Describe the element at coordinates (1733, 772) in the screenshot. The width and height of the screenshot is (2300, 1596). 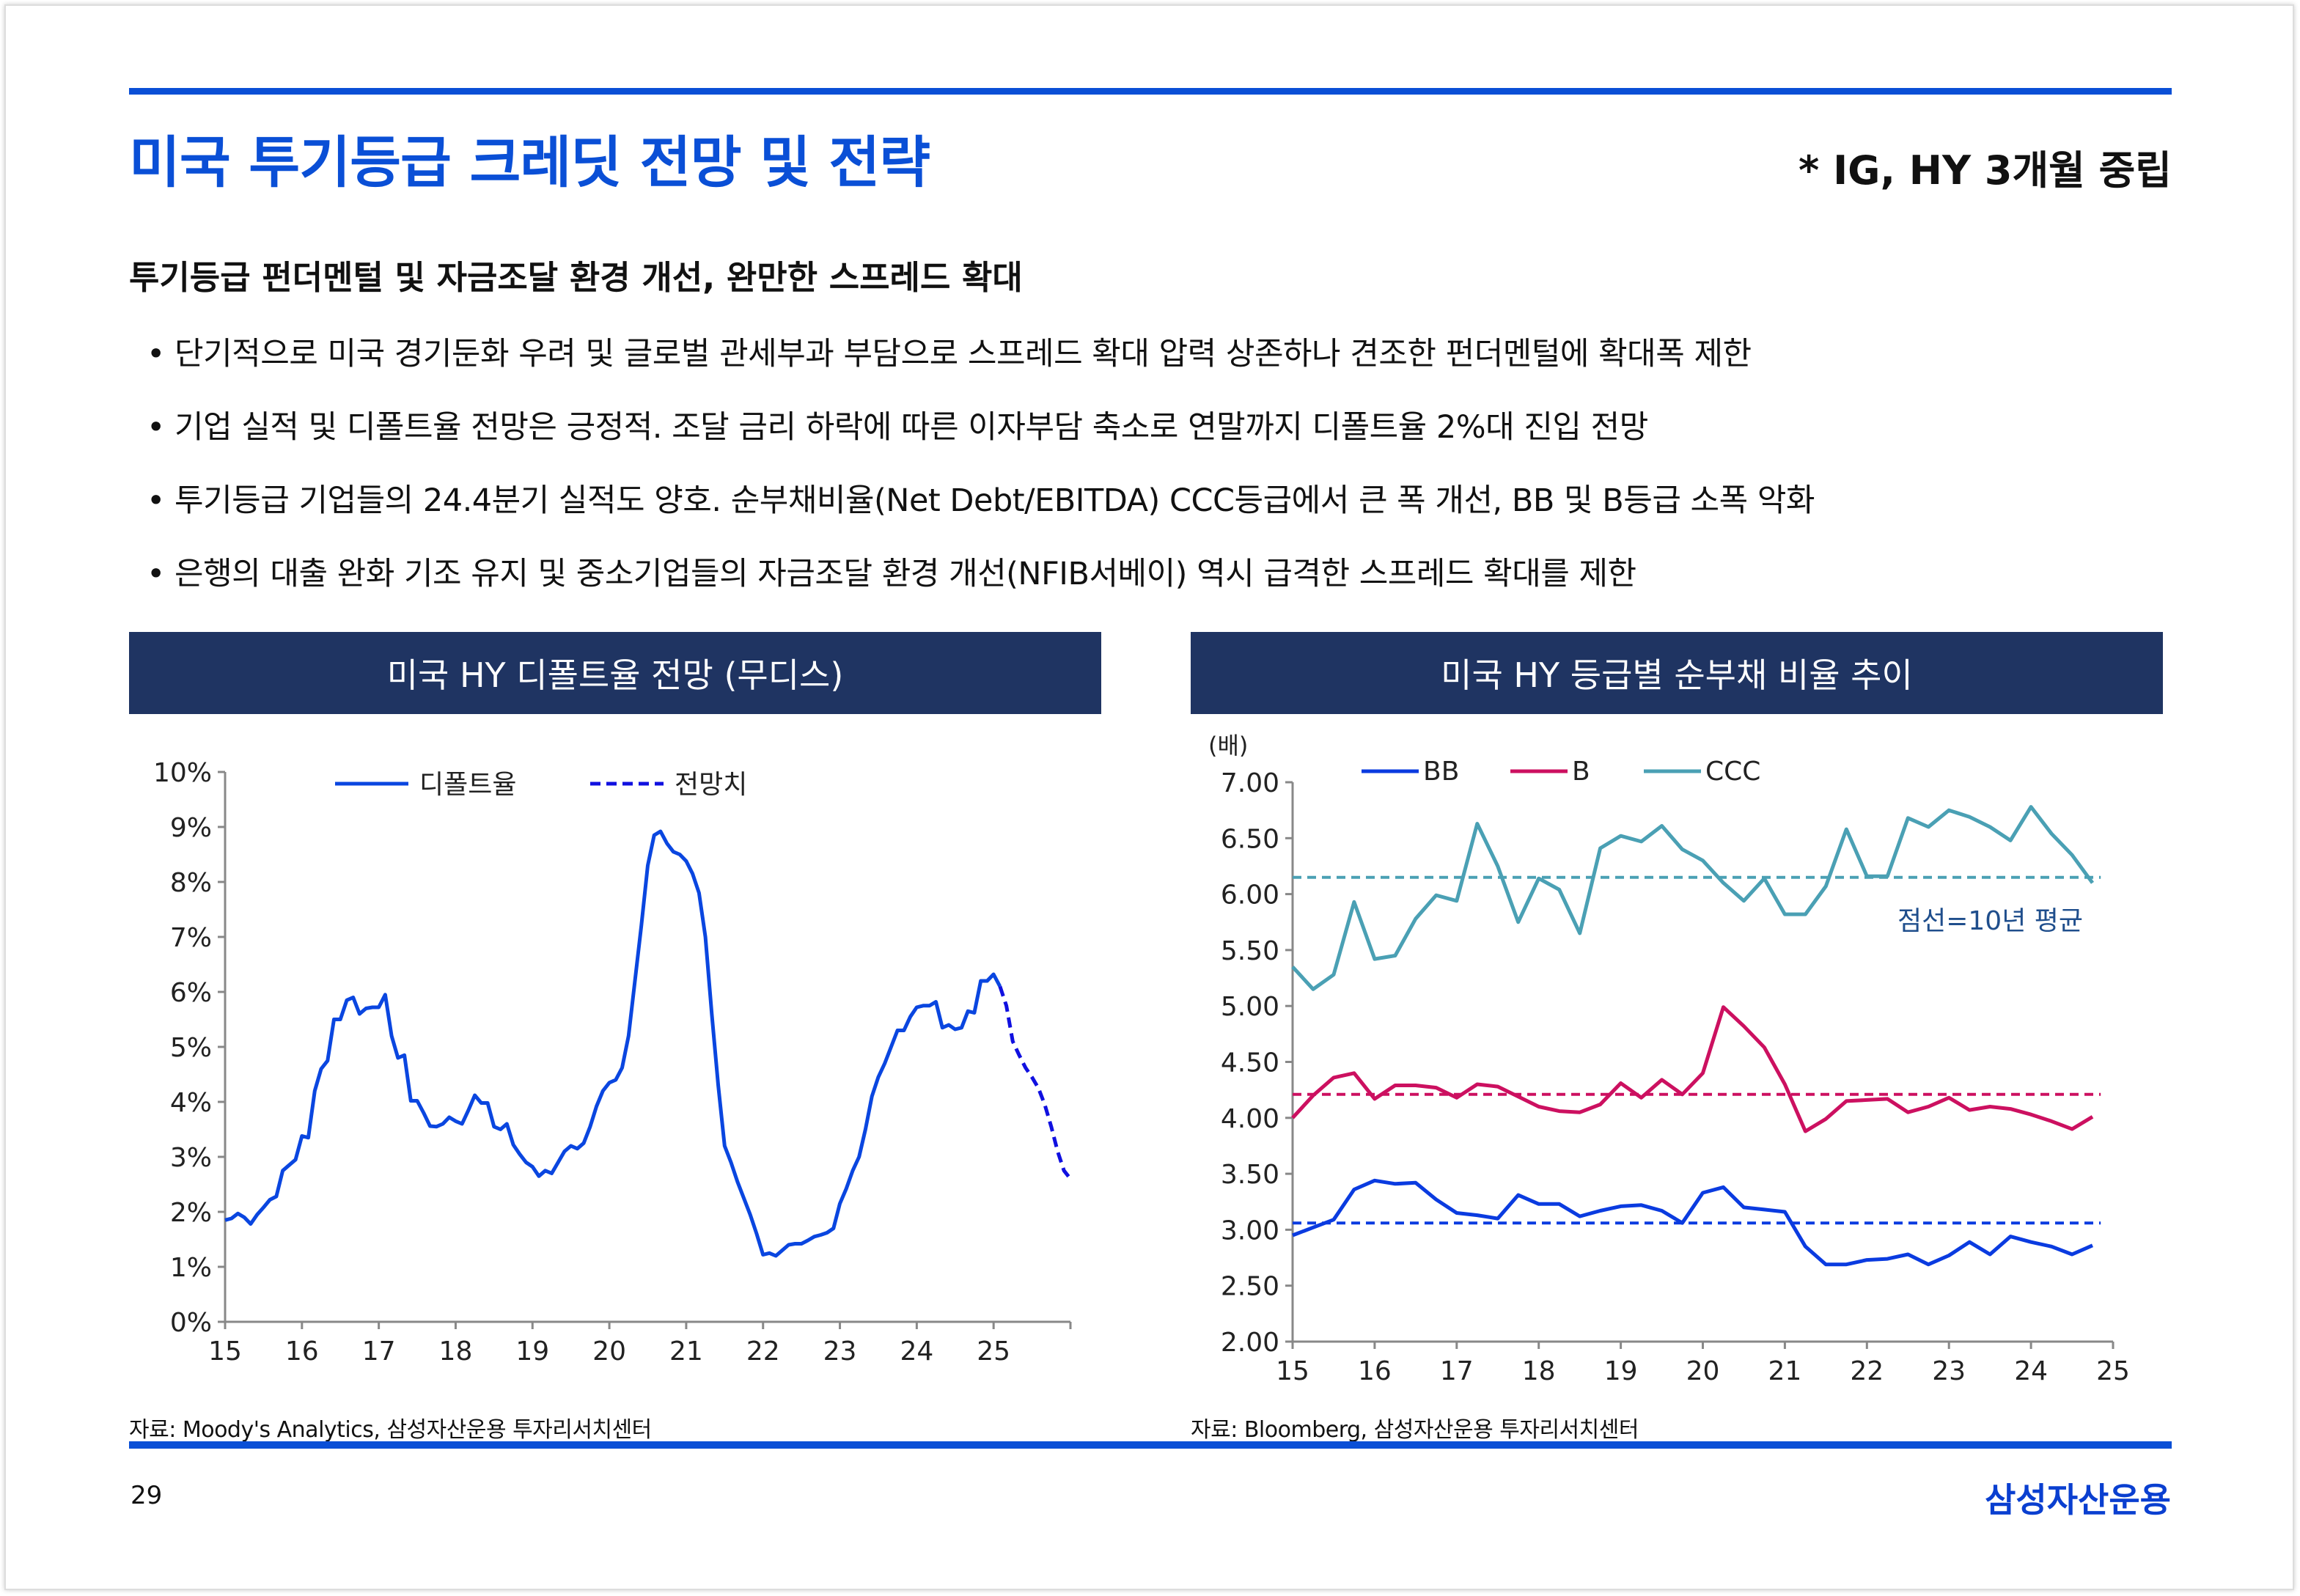
I see `legend-label: CCC` at that location.